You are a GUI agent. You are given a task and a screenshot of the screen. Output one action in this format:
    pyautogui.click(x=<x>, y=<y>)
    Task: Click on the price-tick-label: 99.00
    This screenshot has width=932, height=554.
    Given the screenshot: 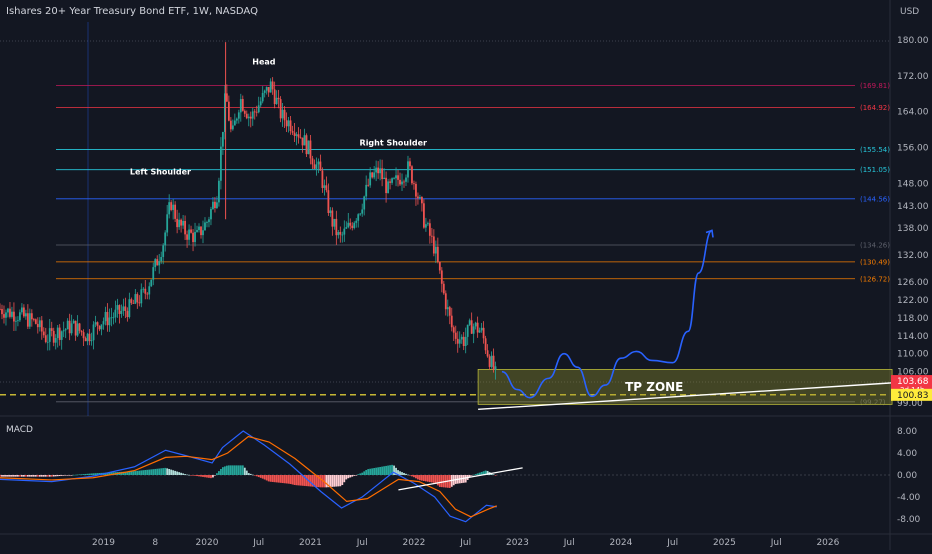 What is the action you would take?
    pyautogui.click(x=910, y=404)
    